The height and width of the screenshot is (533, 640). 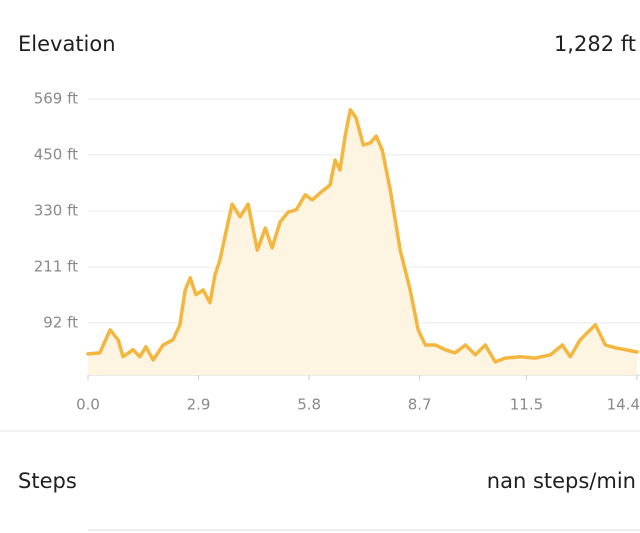 What do you see at coordinates (309, 405) in the screenshot?
I see `x-tick-label: 5.8` at bounding box center [309, 405].